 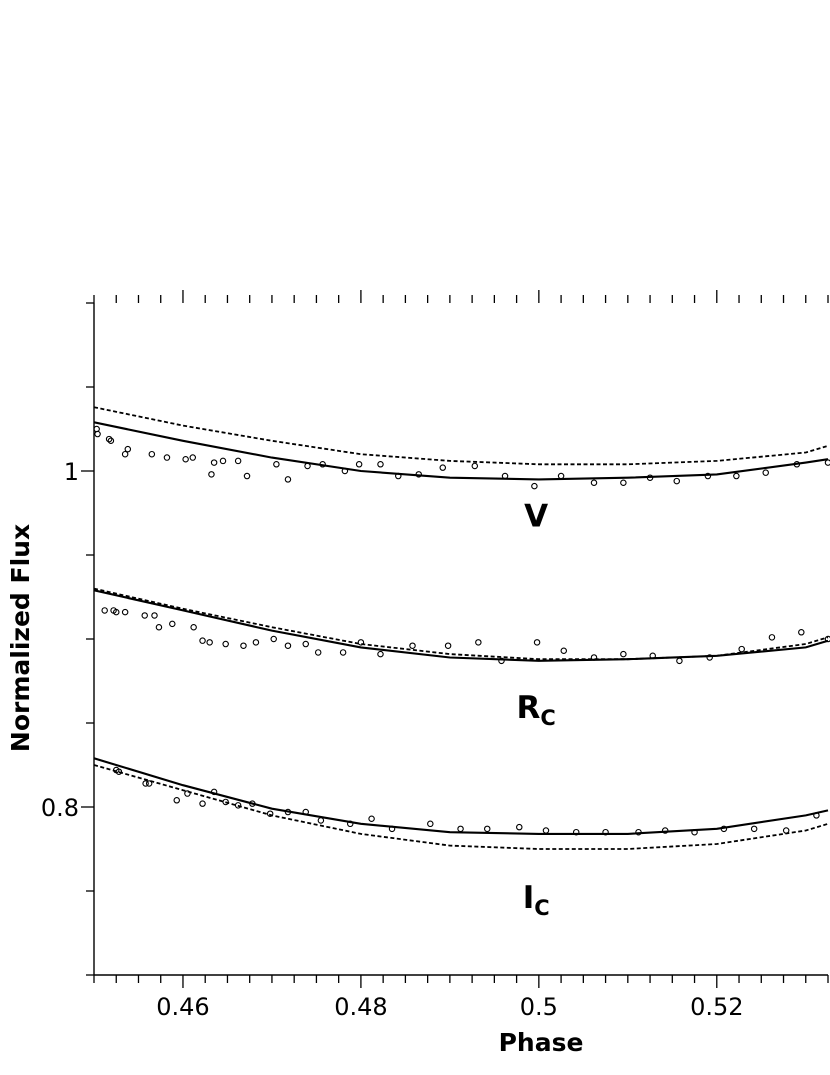 What do you see at coordinates (461, 796) in the screenshot?
I see `i-solid-model-curve` at bounding box center [461, 796].